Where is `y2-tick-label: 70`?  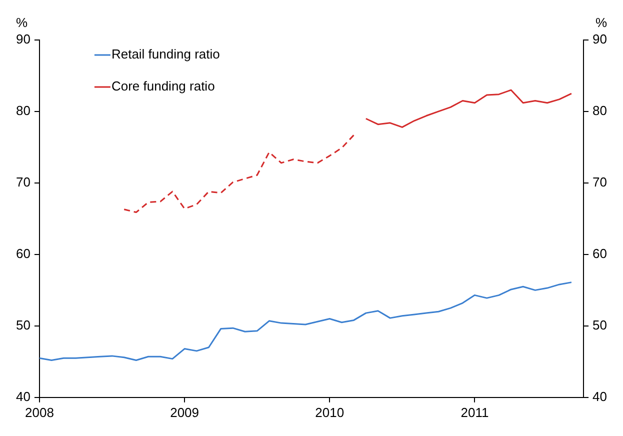
y2-tick-label: 70 is located at coordinates (600, 182).